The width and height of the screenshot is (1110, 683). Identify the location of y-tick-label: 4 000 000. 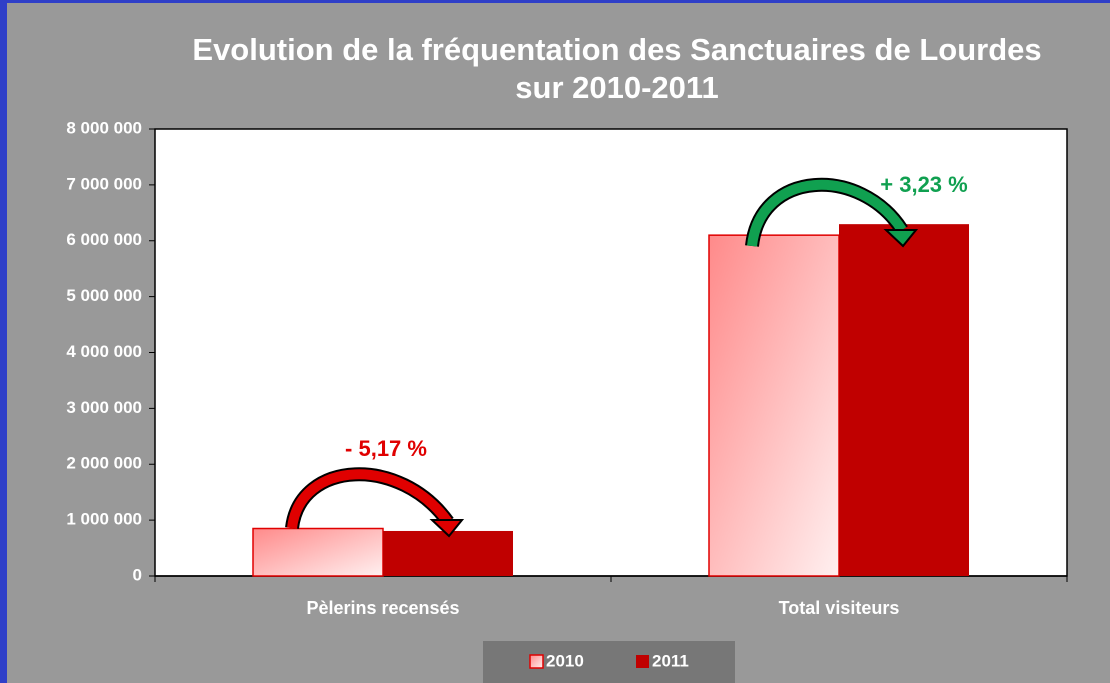
(104, 351).